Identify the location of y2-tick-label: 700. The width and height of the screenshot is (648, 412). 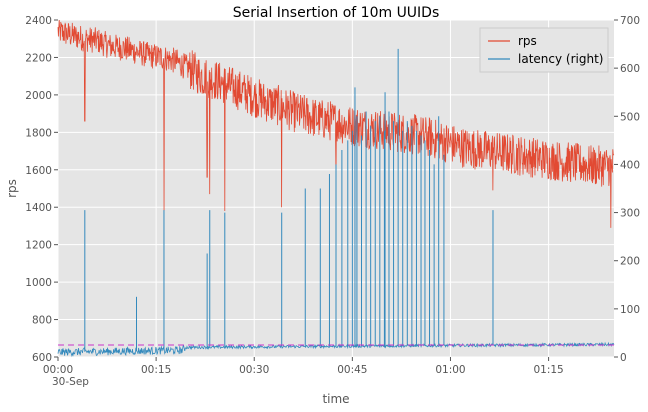
(630, 21).